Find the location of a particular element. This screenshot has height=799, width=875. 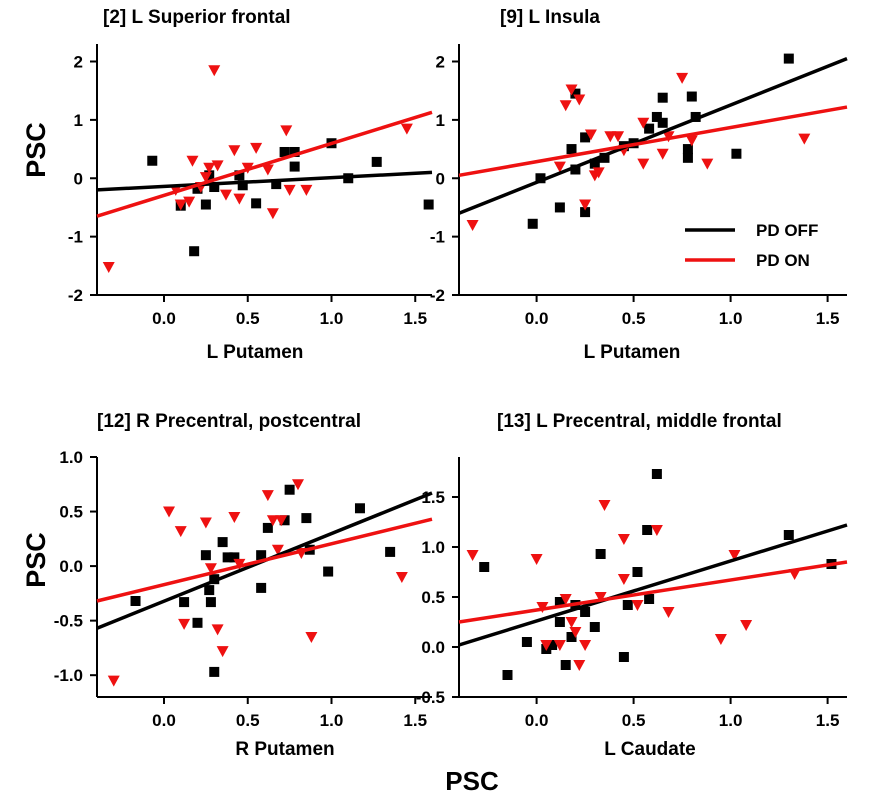

y-tick-label: 0.5 is located at coordinates (433, 597).